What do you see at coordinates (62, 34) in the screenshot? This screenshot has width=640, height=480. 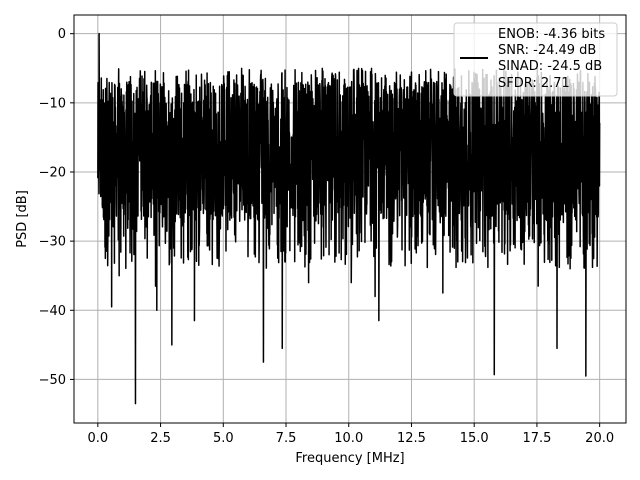 I see `y-tick-label: 0` at bounding box center [62, 34].